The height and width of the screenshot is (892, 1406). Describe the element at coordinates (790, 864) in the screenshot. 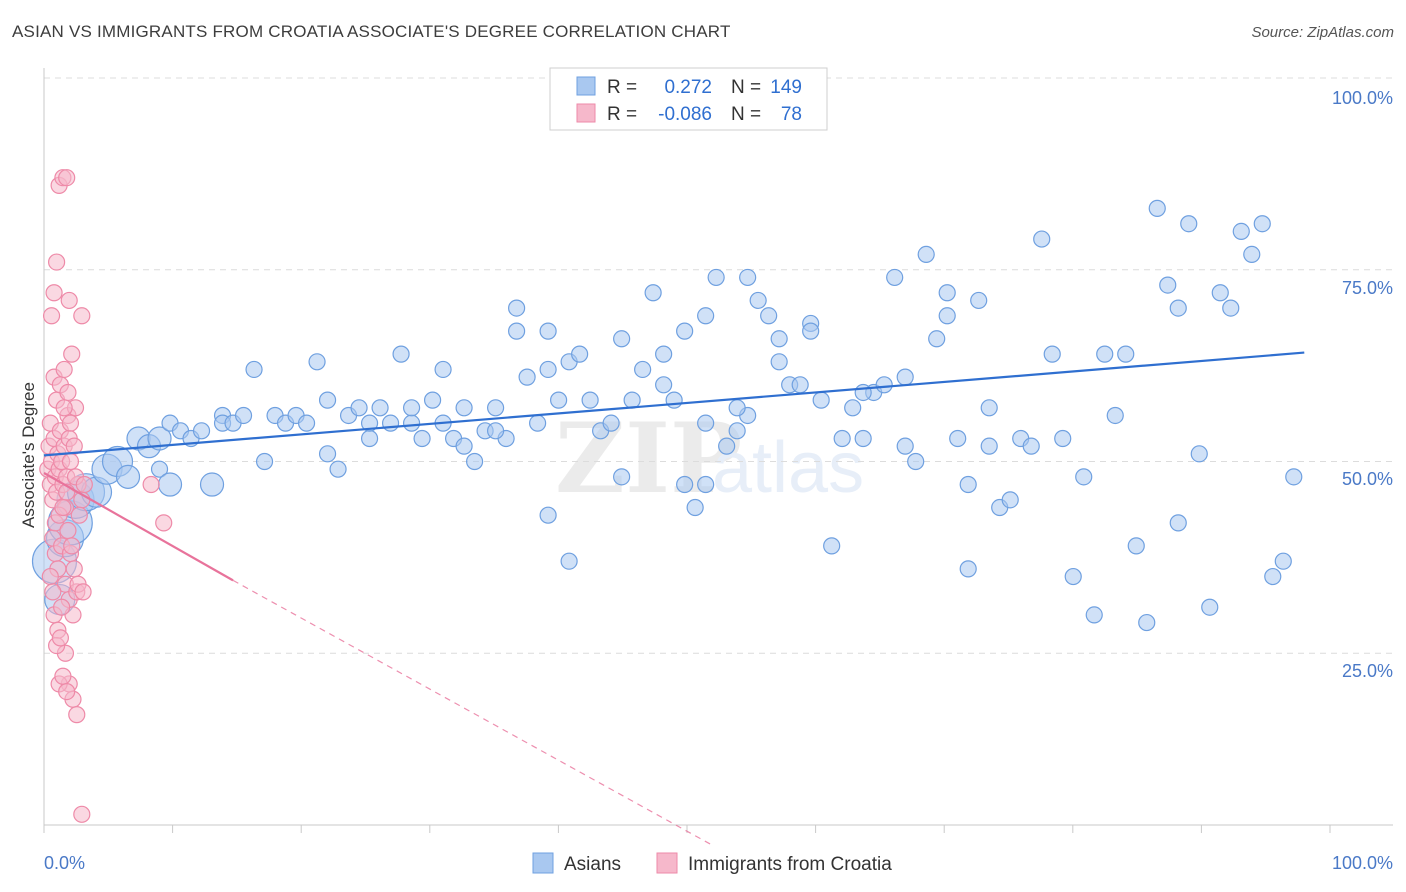

I see `legend-bottom-label-croatia: Immigrants from Croatia` at that location.